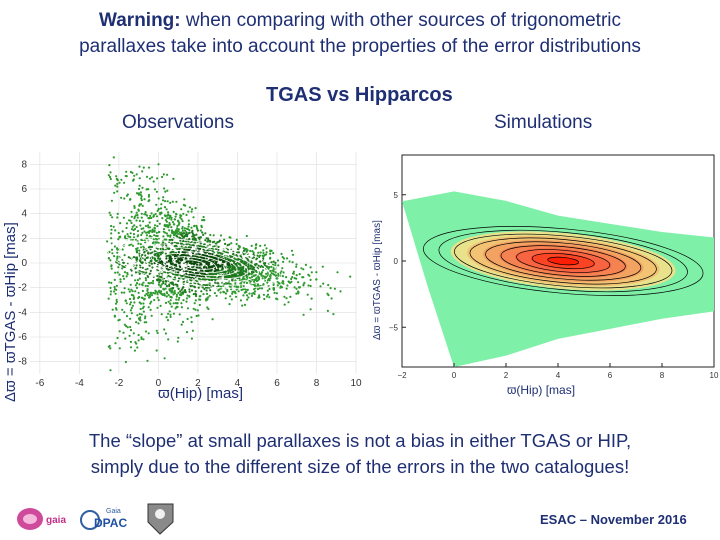 The image size is (720, 540). I want to click on obs-y-tick: 4, so click(24, 214).